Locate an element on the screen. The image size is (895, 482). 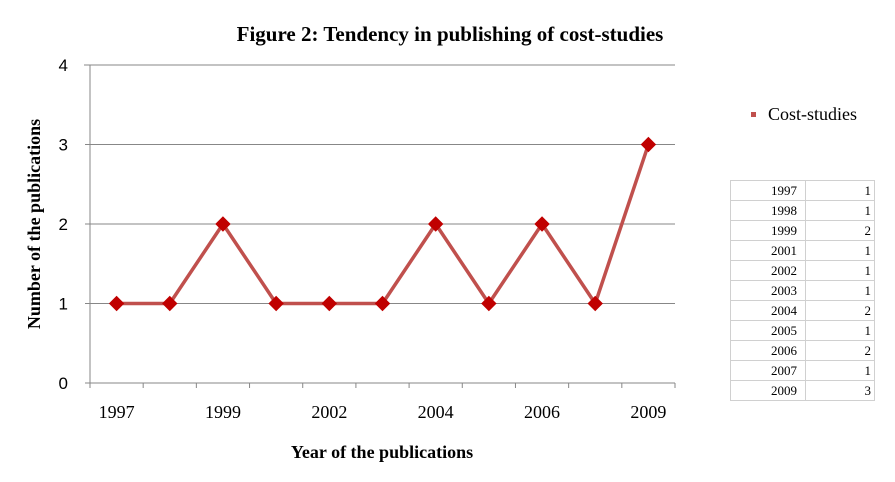
table-cell-year: 2007 is located at coordinates (768, 370).